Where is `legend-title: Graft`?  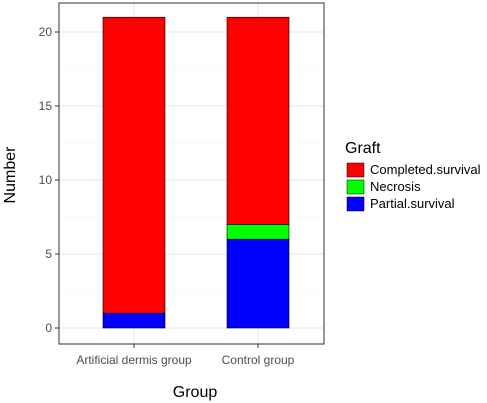 legend-title: Graft is located at coordinates (363, 148).